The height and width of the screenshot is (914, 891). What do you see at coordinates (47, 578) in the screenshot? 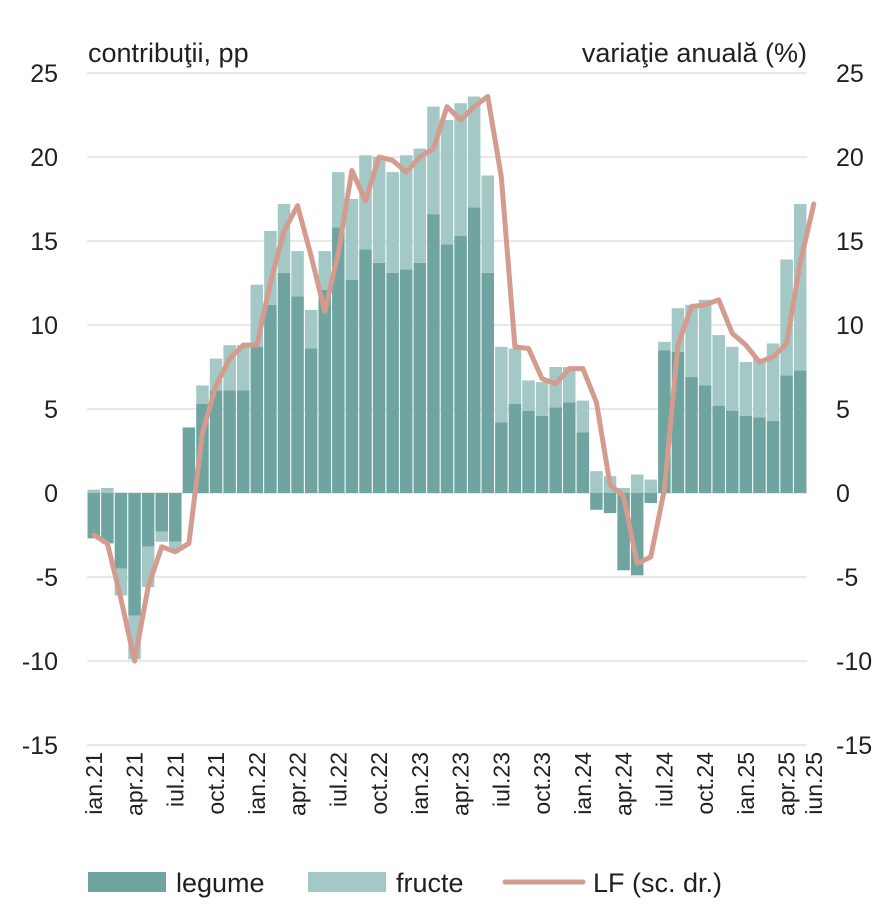
I see `y-tick-label-left: -5` at bounding box center [47, 578].